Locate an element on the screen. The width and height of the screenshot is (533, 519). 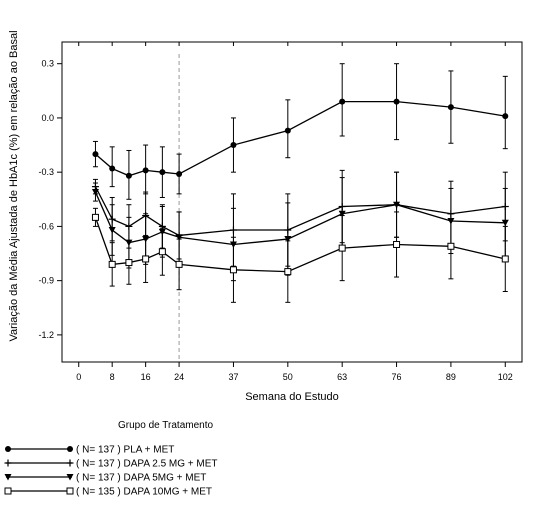
legend-label: ( N= 135 ) DAPA 10MG + MET is located at coordinates (144, 492).